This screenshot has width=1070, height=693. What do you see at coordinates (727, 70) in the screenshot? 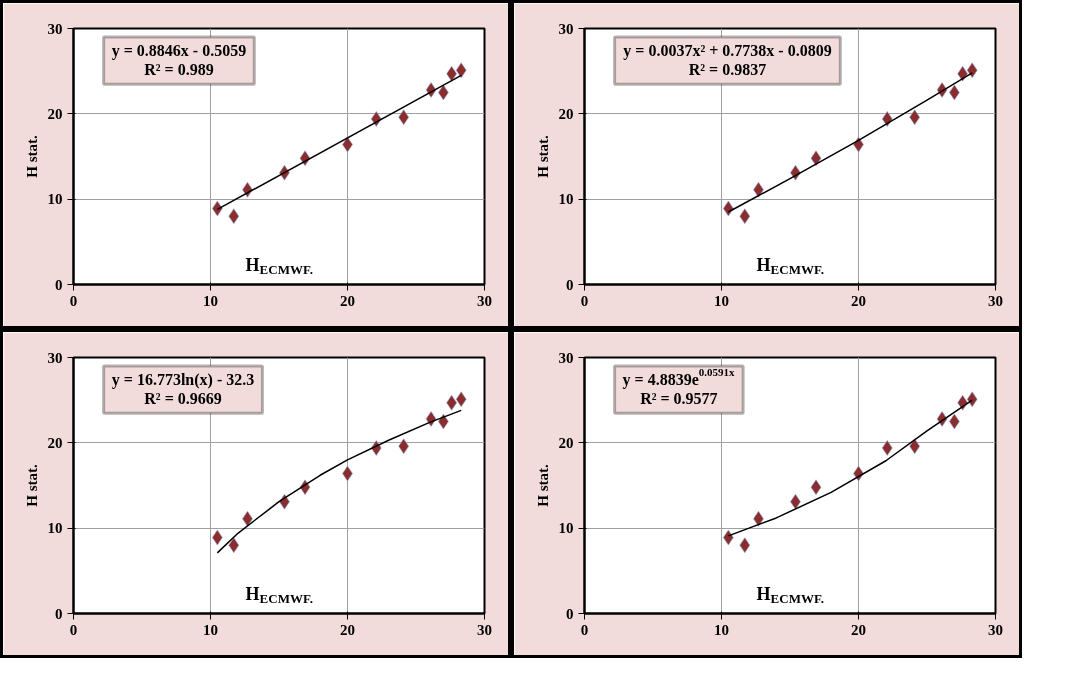
I see `annotation: R² = 0.9837` at bounding box center [727, 70].